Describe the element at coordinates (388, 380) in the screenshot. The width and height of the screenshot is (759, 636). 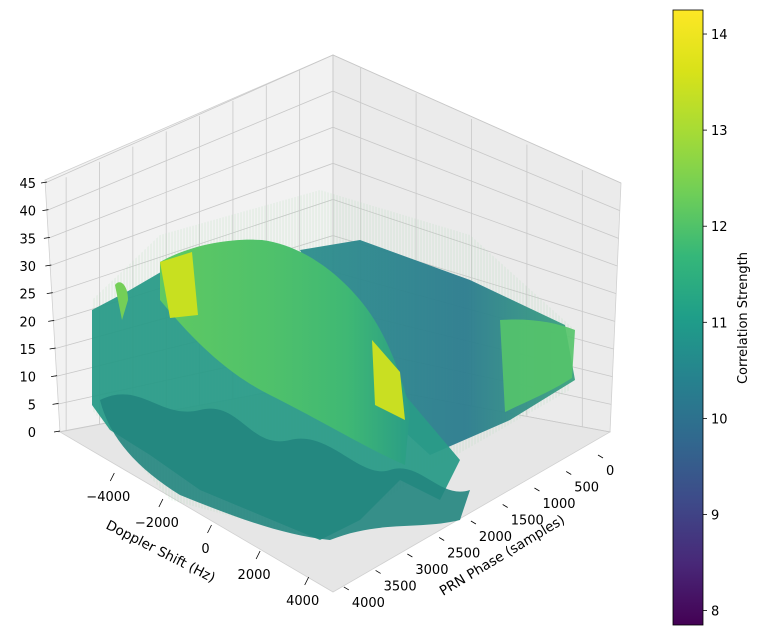
I see `surface-right-yellow-band` at that location.